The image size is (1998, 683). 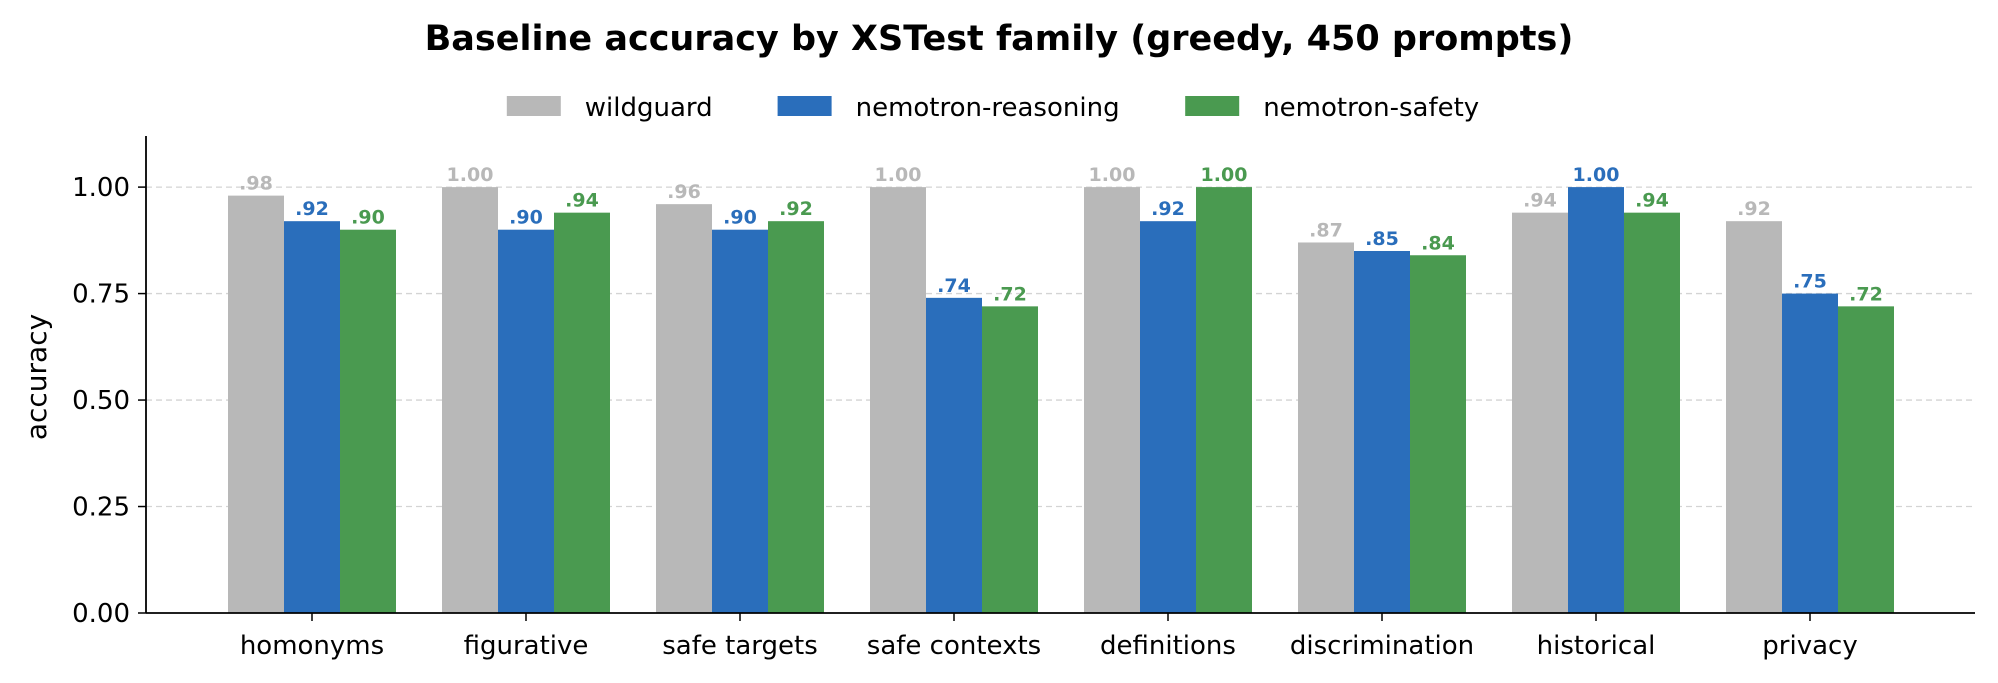 What do you see at coordinates (1810, 282) in the screenshot?
I see `bar-value-label: .75` at bounding box center [1810, 282].